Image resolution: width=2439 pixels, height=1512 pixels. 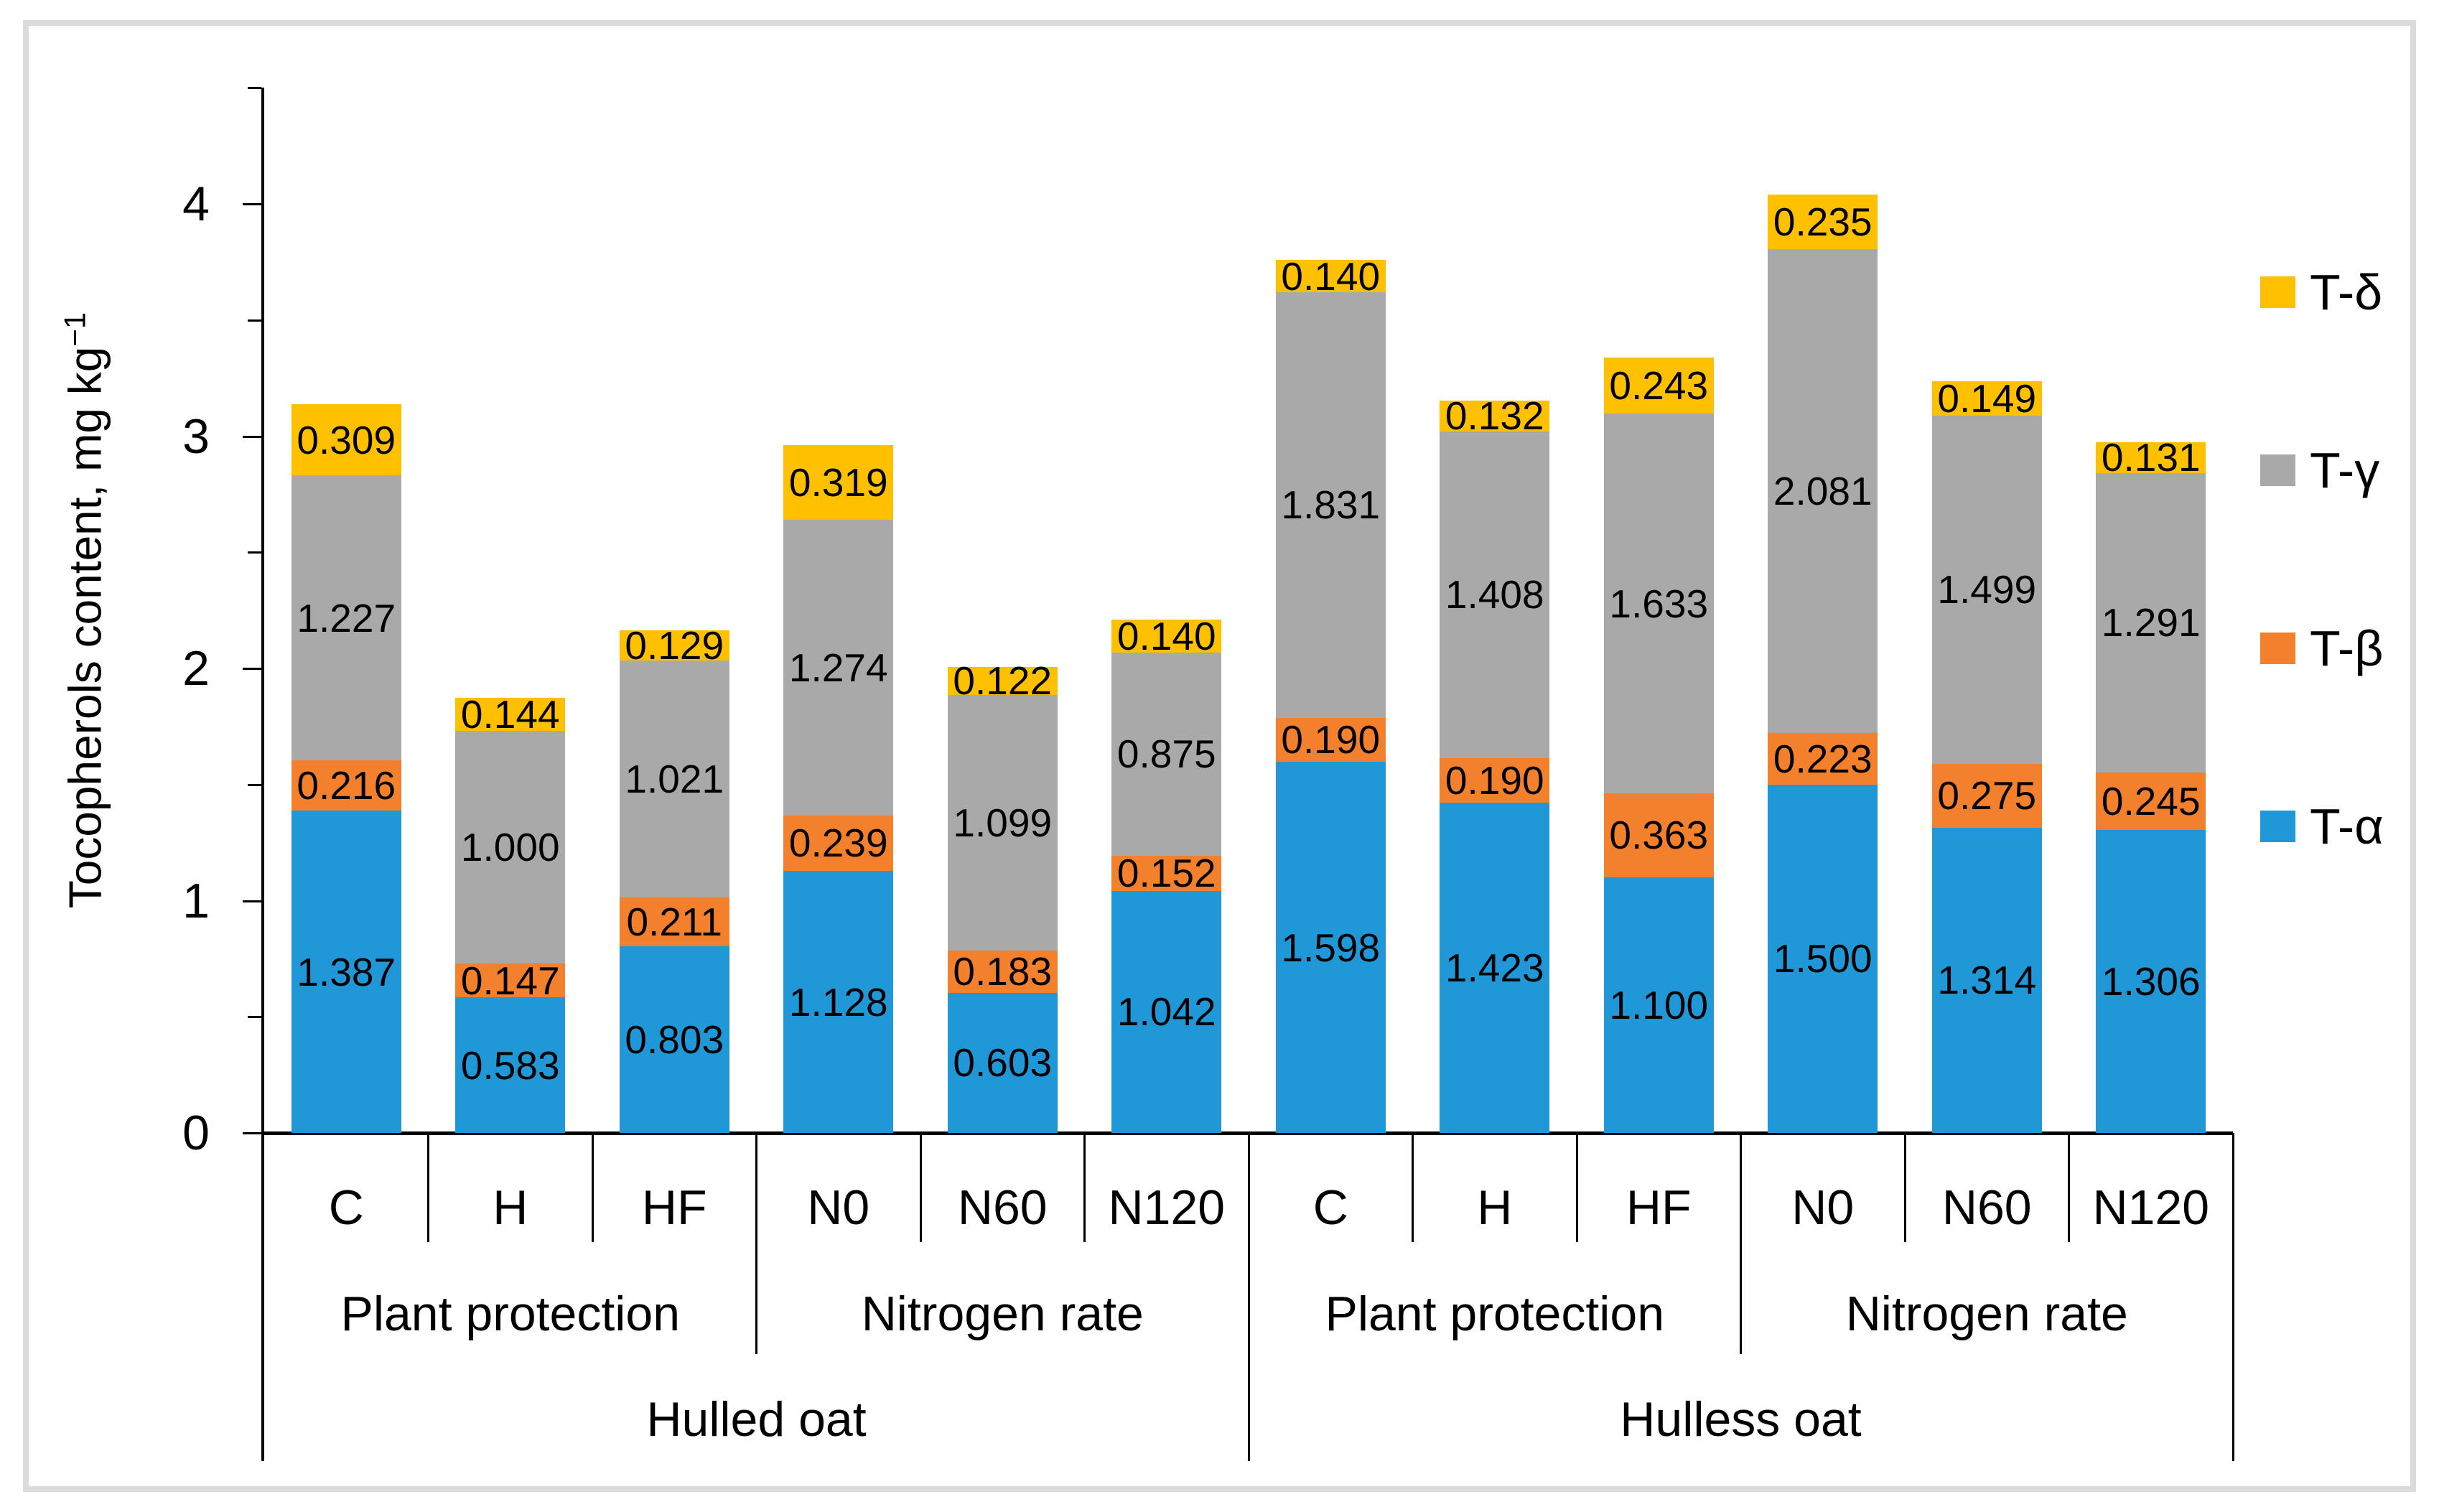 I want to click on y-axis-title-superscript: −1, so click(x=74, y=329).